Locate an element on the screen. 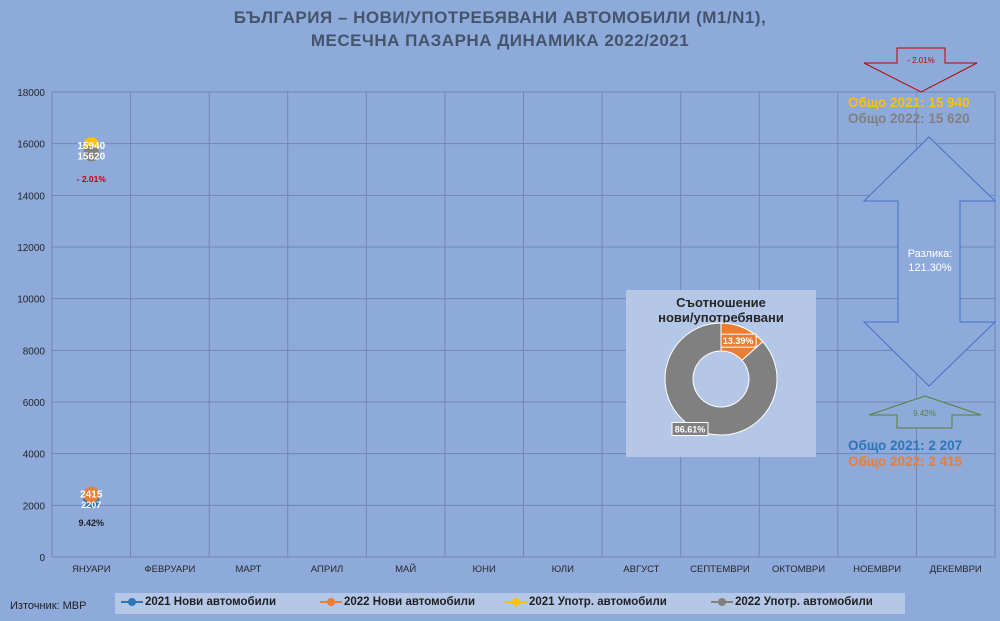 The height and width of the screenshot is (621, 1000). y-tick-label: 14000 is located at coordinates (31, 196).